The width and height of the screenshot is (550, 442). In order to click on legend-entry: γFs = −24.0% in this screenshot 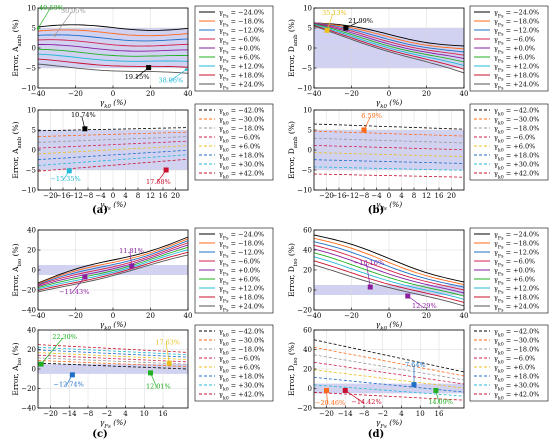, I will do `click(516, 14)`.